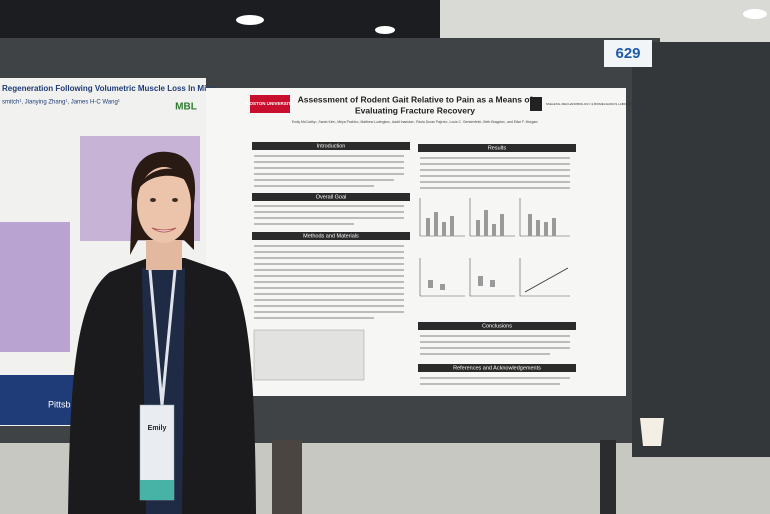  What do you see at coordinates (164, 230) in the screenshot?
I see `smile` at bounding box center [164, 230].